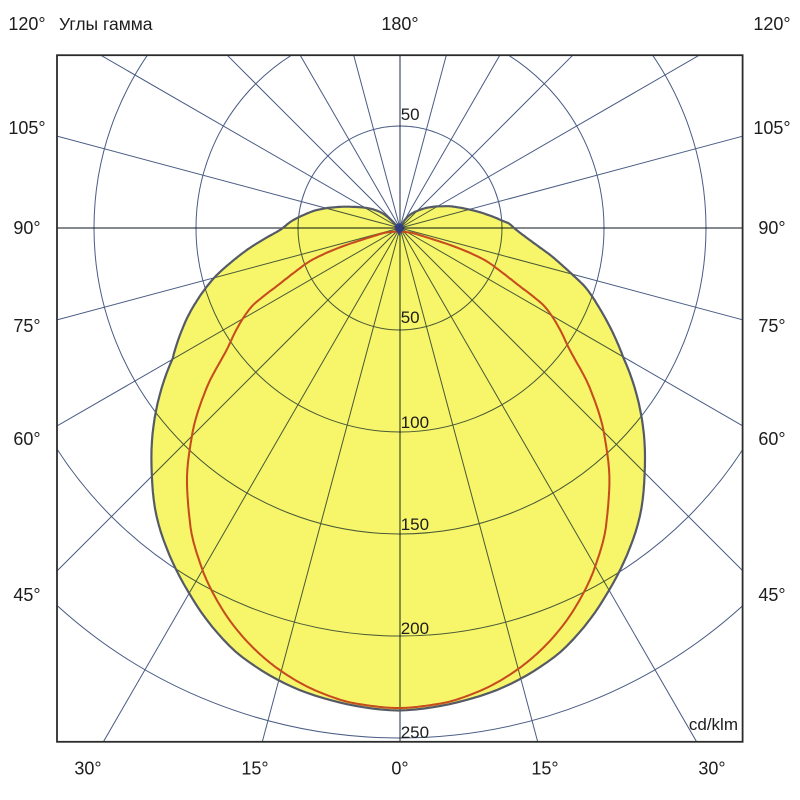 The height and width of the screenshot is (800, 800). What do you see at coordinates (713, 724) in the screenshot?
I see `svg-text: cd/klm` at bounding box center [713, 724].